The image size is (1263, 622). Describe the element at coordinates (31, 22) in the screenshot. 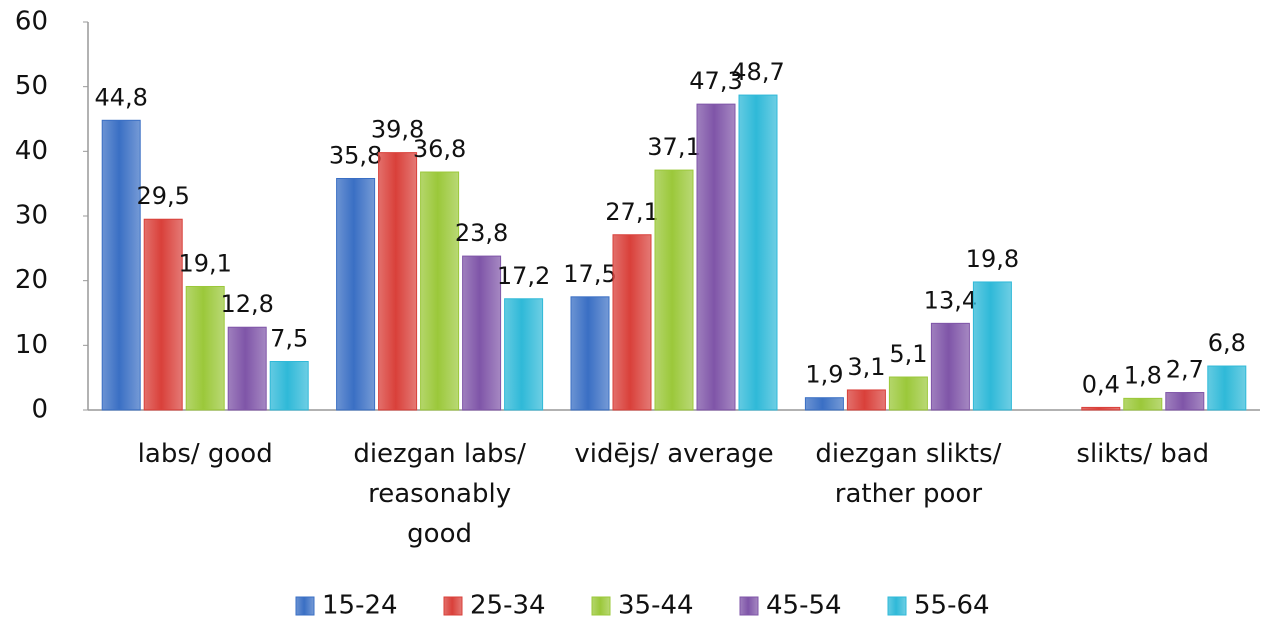

I see `y-tick-label: 60` at that location.